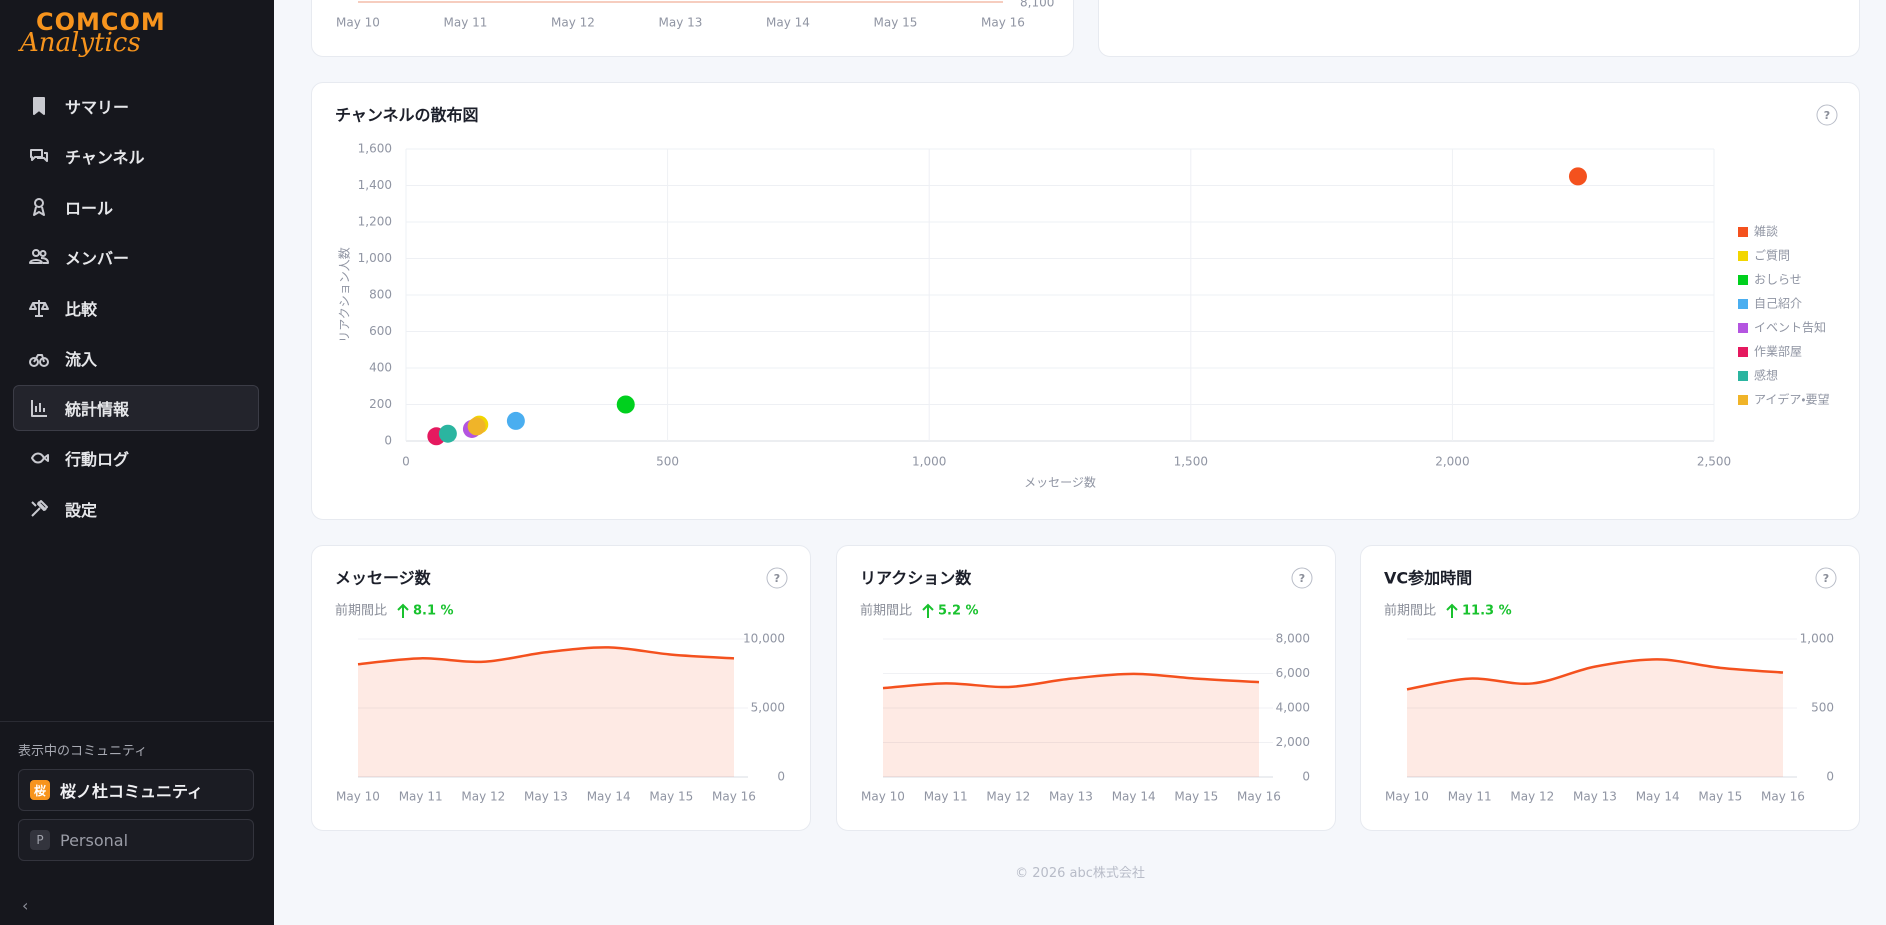  Describe the element at coordinates (136, 509) in the screenshot. I see `nav-item: 設定` at that location.